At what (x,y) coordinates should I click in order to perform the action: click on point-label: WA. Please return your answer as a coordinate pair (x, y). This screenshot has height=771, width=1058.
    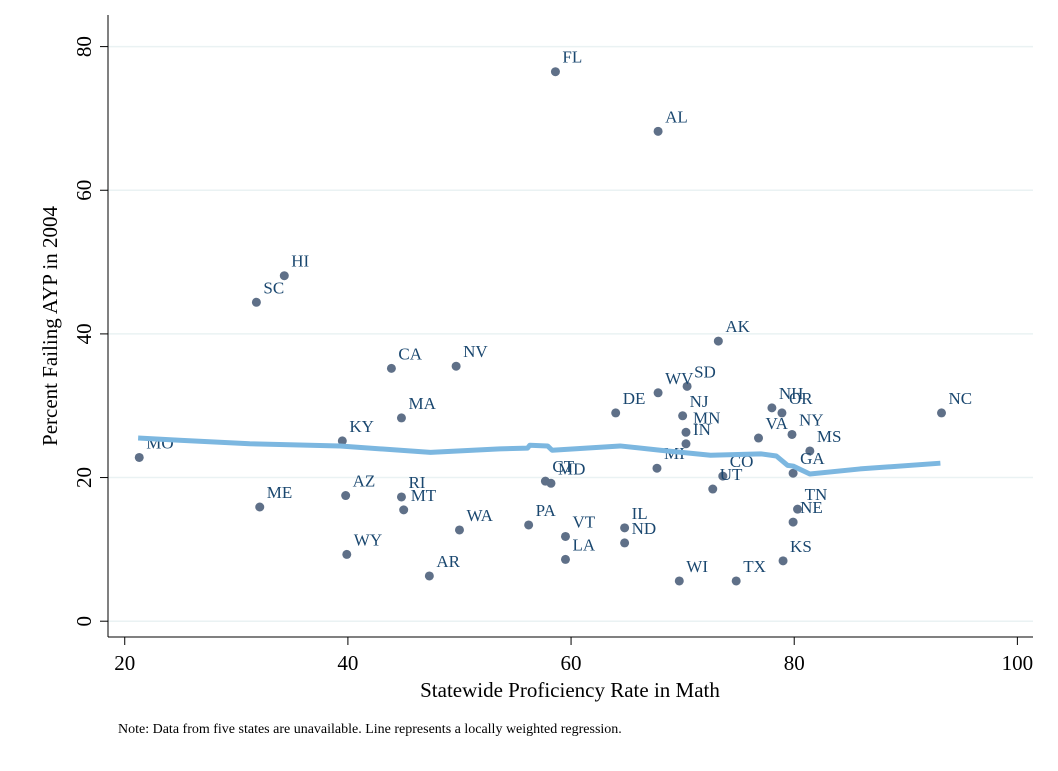
    Looking at the image, I should click on (479, 515).